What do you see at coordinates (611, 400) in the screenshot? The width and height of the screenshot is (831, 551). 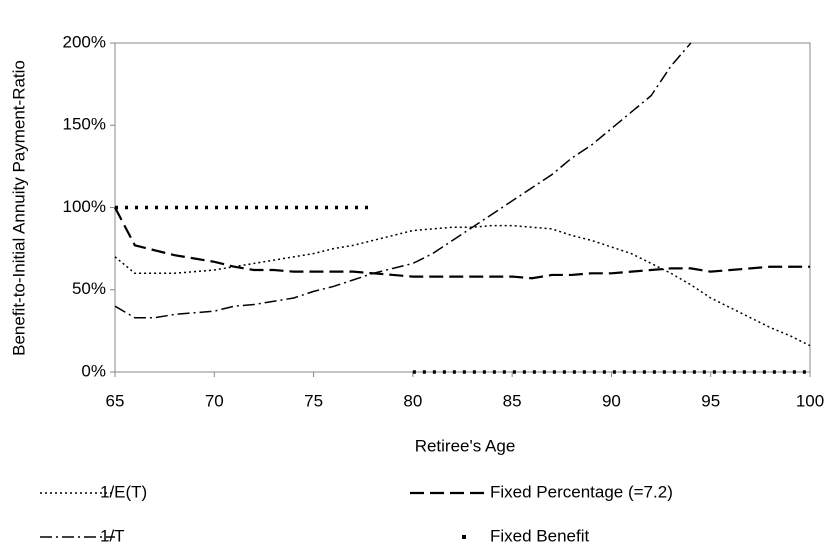 I see `x-tick-label: 90` at bounding box center [611, 400].